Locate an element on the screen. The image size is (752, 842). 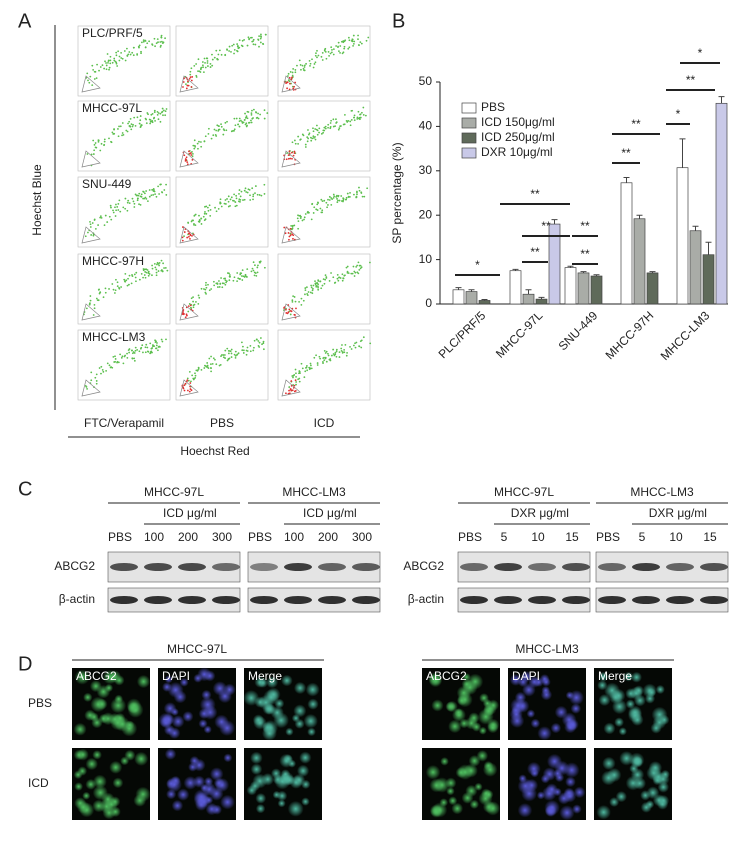
significance-label: * is located at coordinates (700, 53).